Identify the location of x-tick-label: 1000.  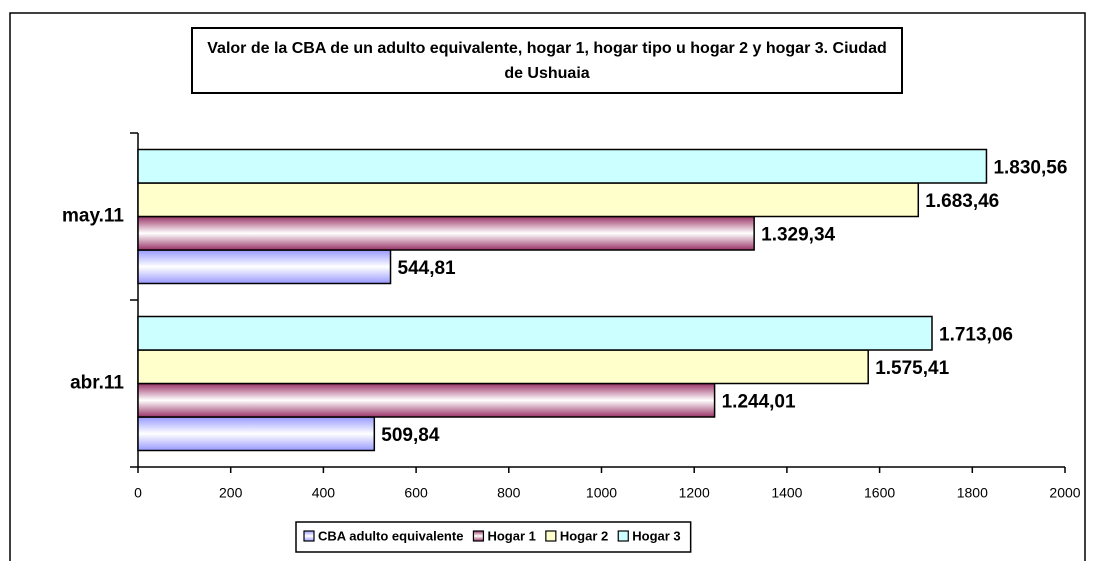
(601, 493).